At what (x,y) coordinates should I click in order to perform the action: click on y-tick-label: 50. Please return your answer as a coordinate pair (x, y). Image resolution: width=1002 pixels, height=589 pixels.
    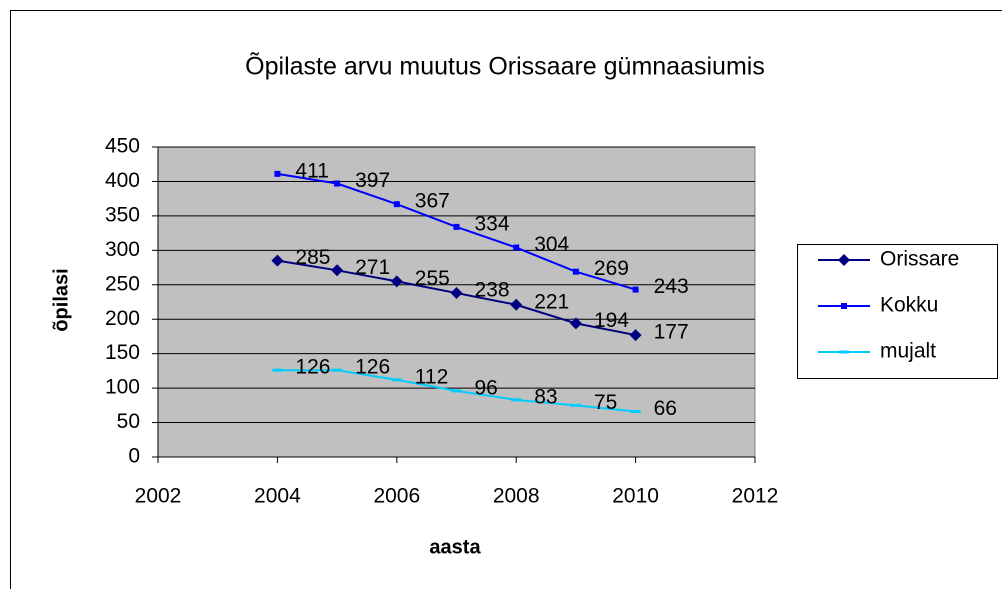
    Looking at the image, I should click on (128, 421).